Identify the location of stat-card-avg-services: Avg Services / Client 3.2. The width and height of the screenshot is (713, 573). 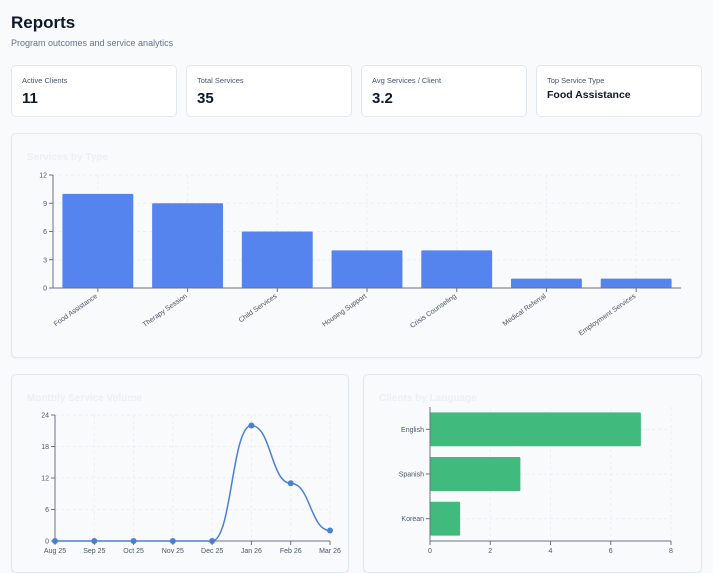
(444, 91).